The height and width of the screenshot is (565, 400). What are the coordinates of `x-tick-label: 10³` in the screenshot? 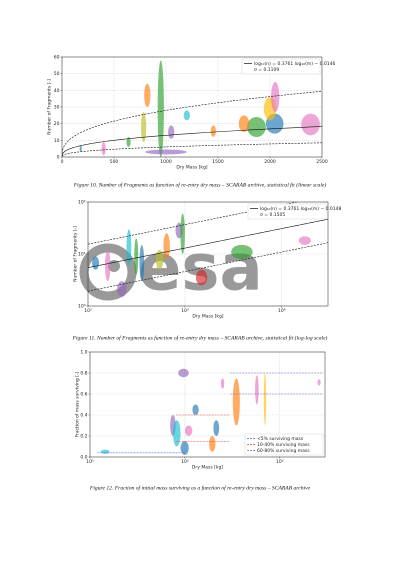 It's located at (185, 311).